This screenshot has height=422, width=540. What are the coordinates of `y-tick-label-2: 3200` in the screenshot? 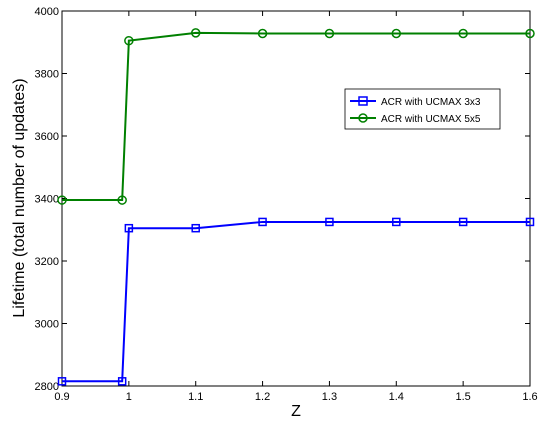 It's located at (47, 262).